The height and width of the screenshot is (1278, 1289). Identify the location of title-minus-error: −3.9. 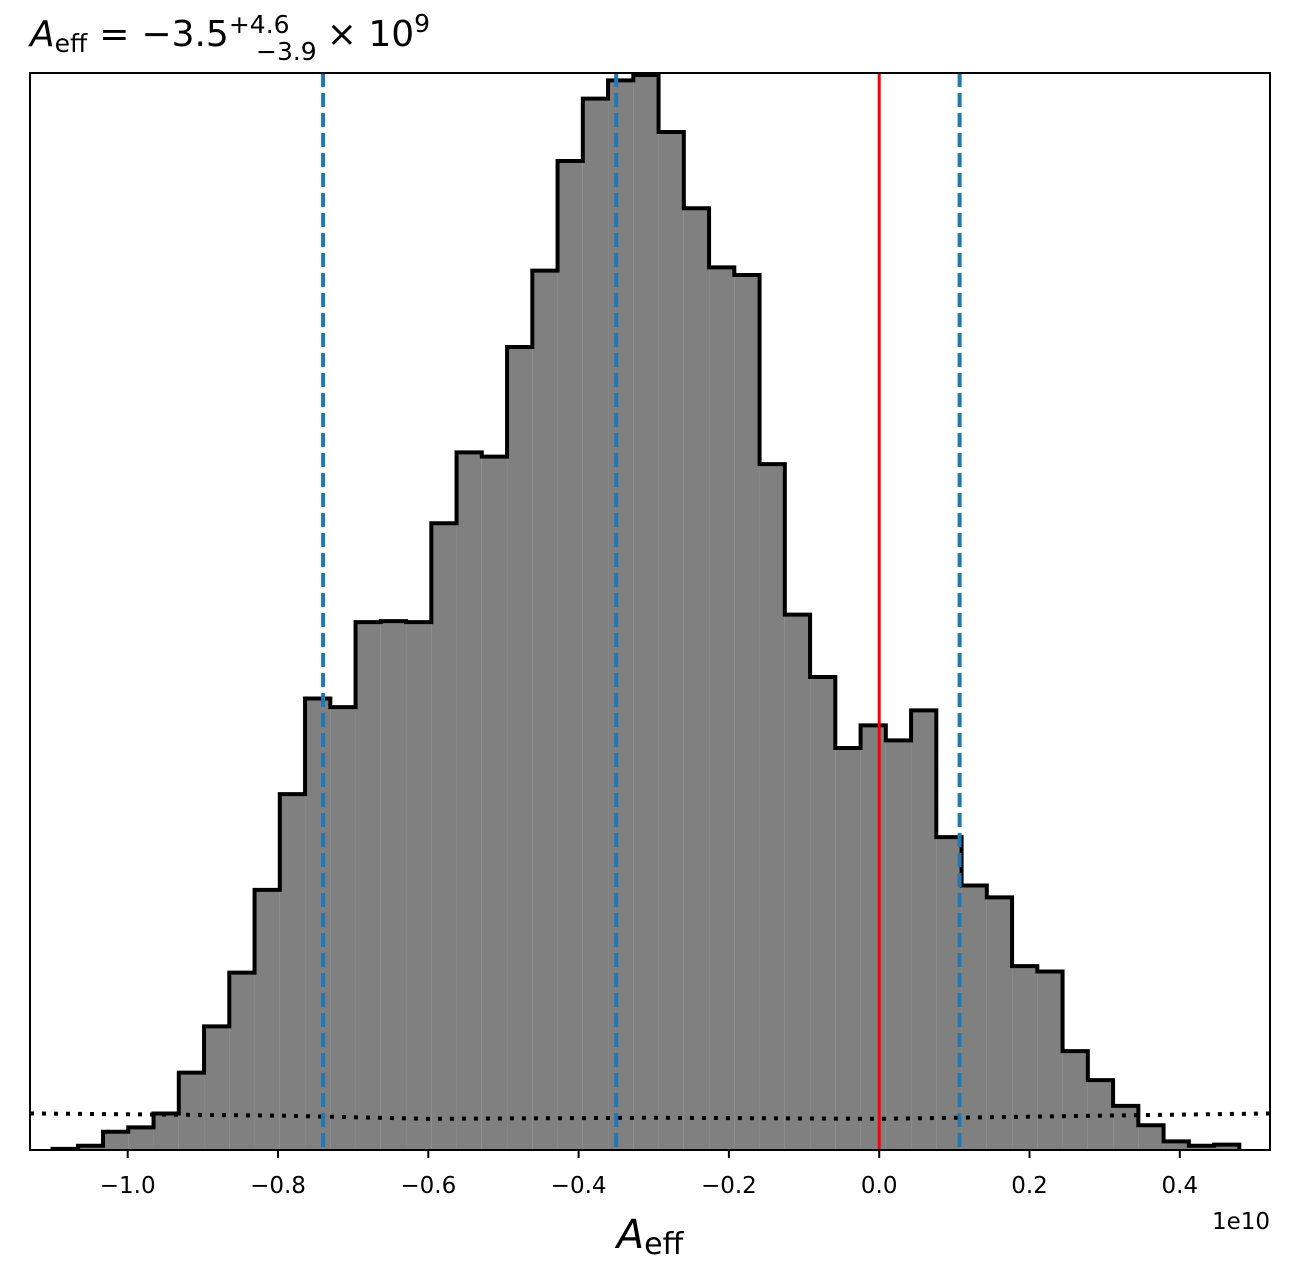
(286, 51).